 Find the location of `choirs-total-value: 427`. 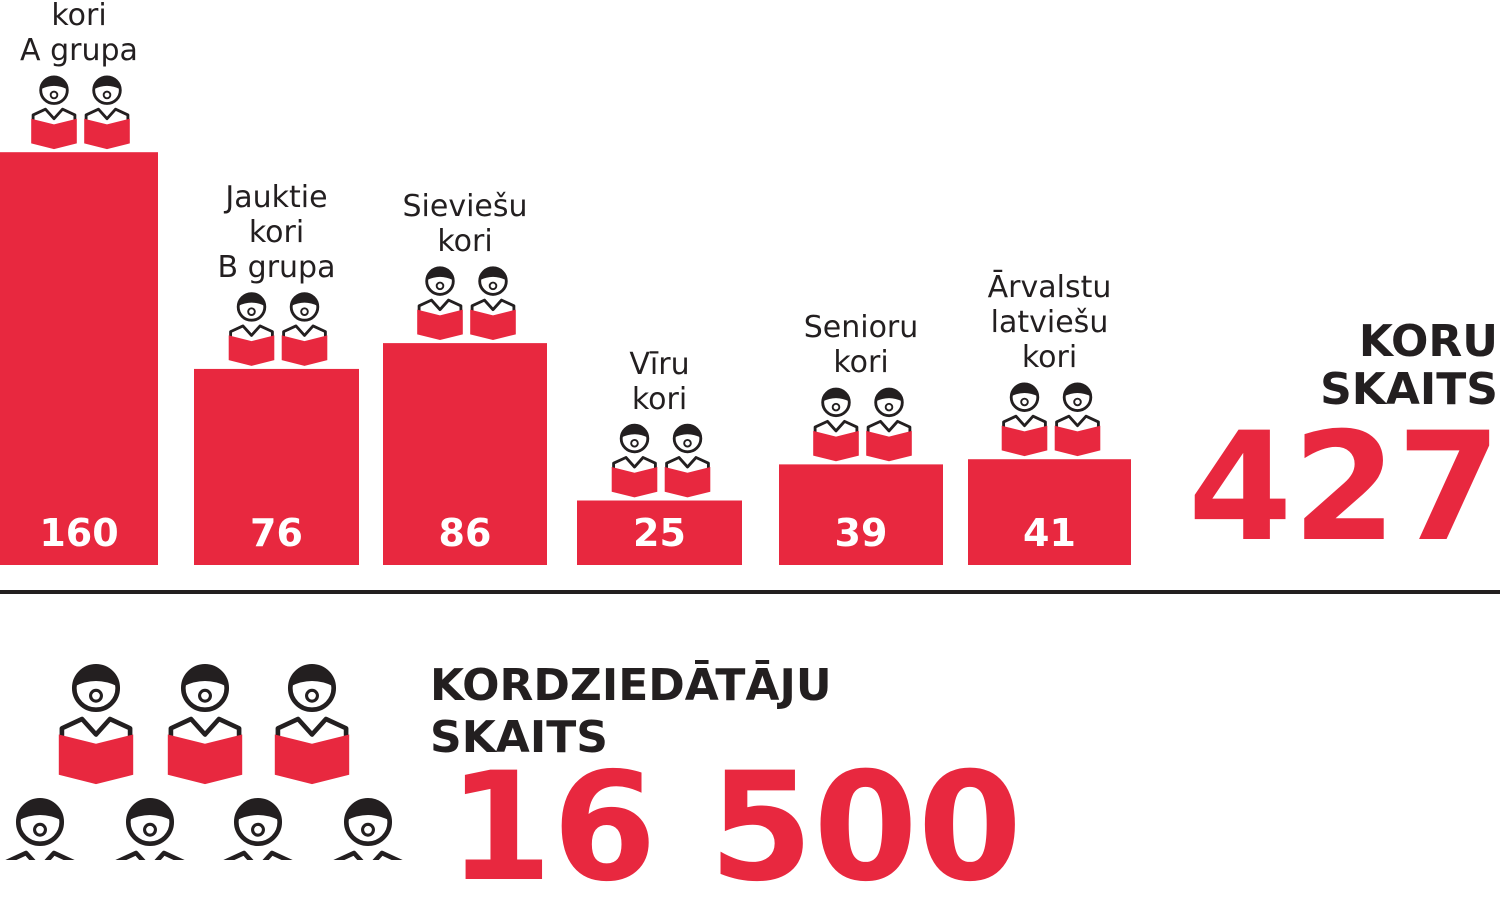

choirs-total-value: 427 is located at coordinates (1344, 488).